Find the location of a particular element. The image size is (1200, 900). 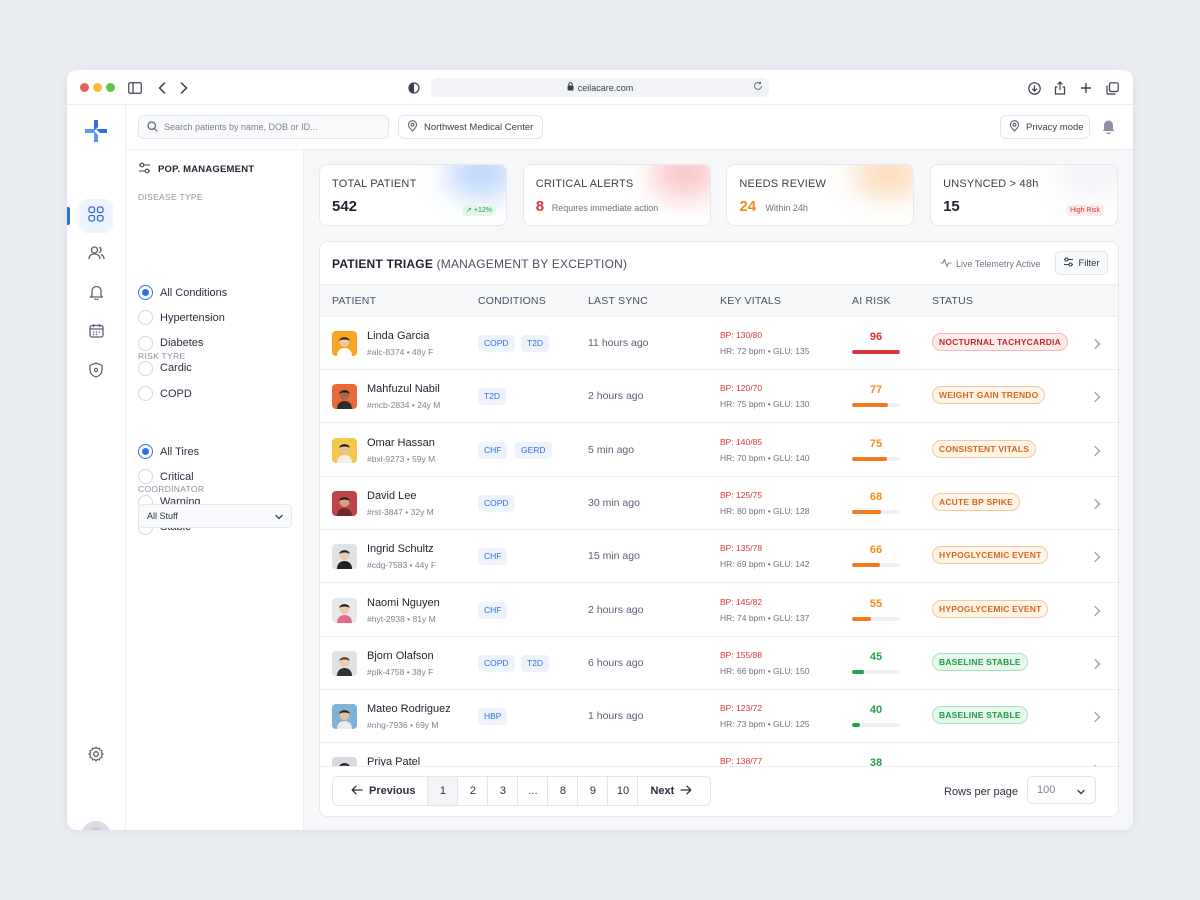

filter-button: Filter is located at coordinates (1081, 263).